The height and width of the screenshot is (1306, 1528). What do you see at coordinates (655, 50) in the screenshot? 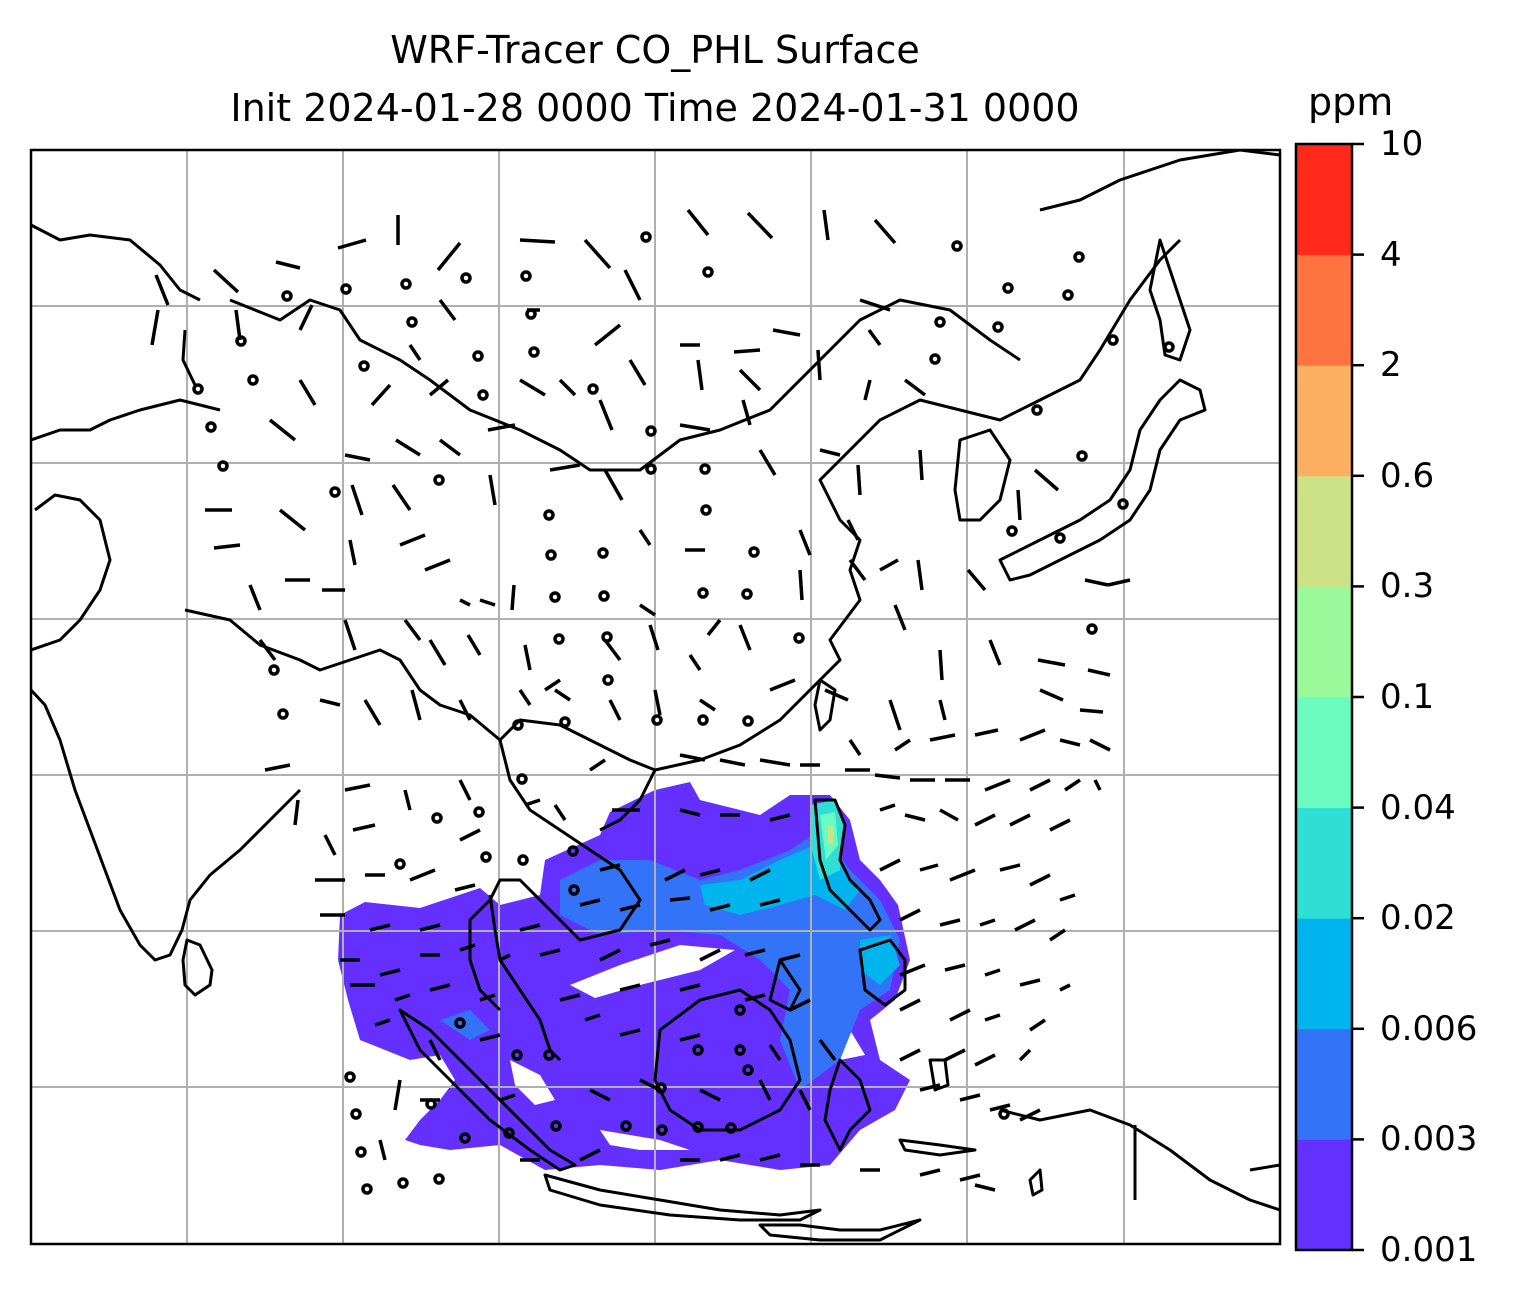
I see `map-title-line-1: WRF-Tracer CO_PHL Surface` at bounding box center [655, 50].